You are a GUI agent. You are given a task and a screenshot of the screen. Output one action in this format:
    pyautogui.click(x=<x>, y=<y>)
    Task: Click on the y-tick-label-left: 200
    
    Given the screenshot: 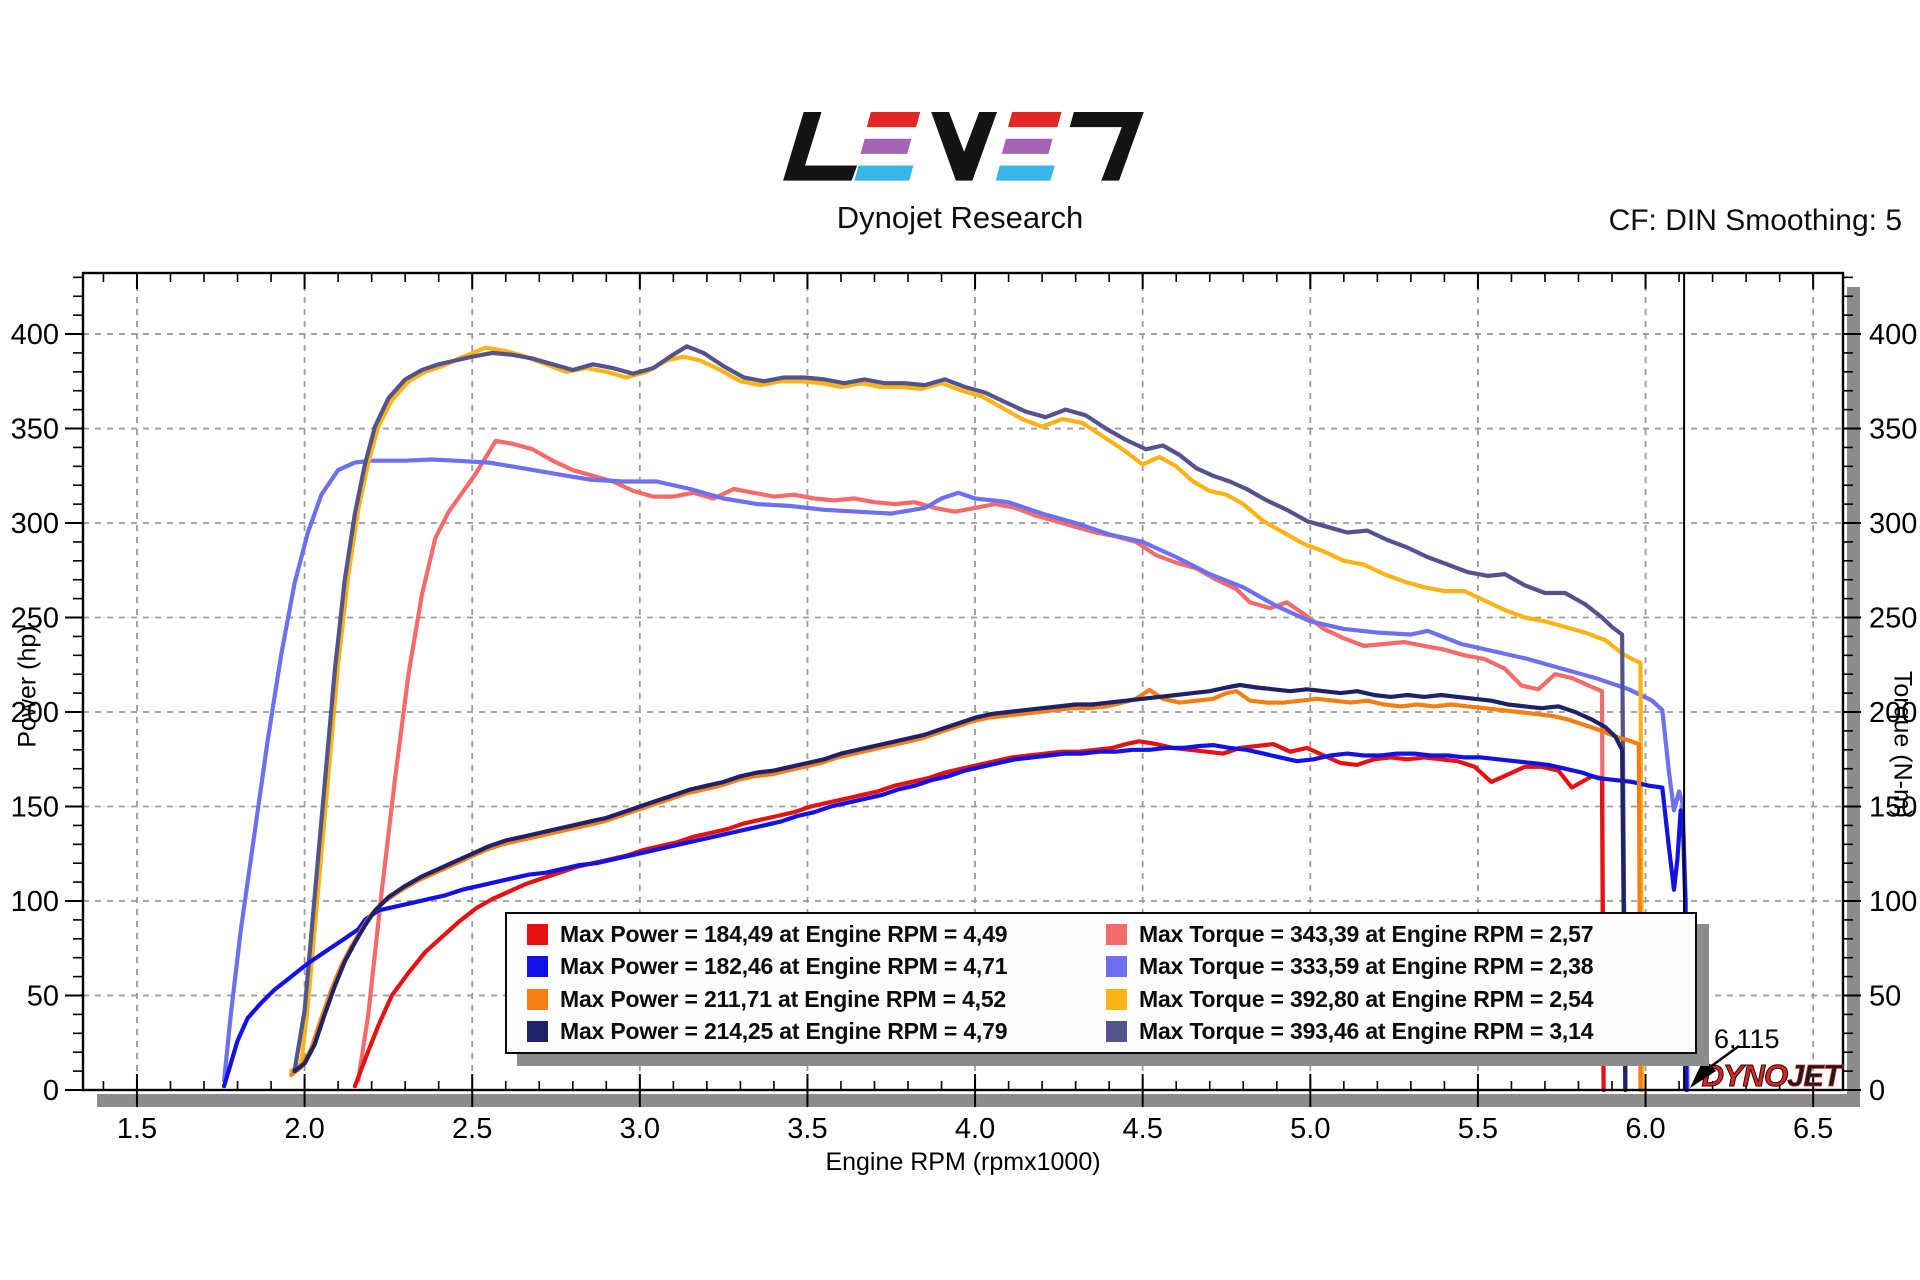 What is the action you would take?
    pyautogui.click(x=35, y=713)
    